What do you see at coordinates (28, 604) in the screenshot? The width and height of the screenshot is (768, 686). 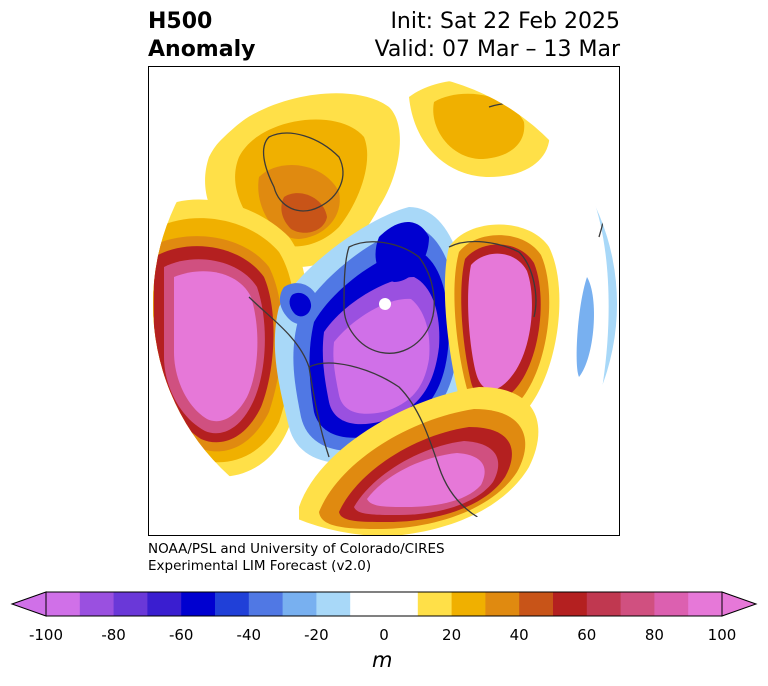 I see `colorbar-extend-low` at bounding box center [28, 604].